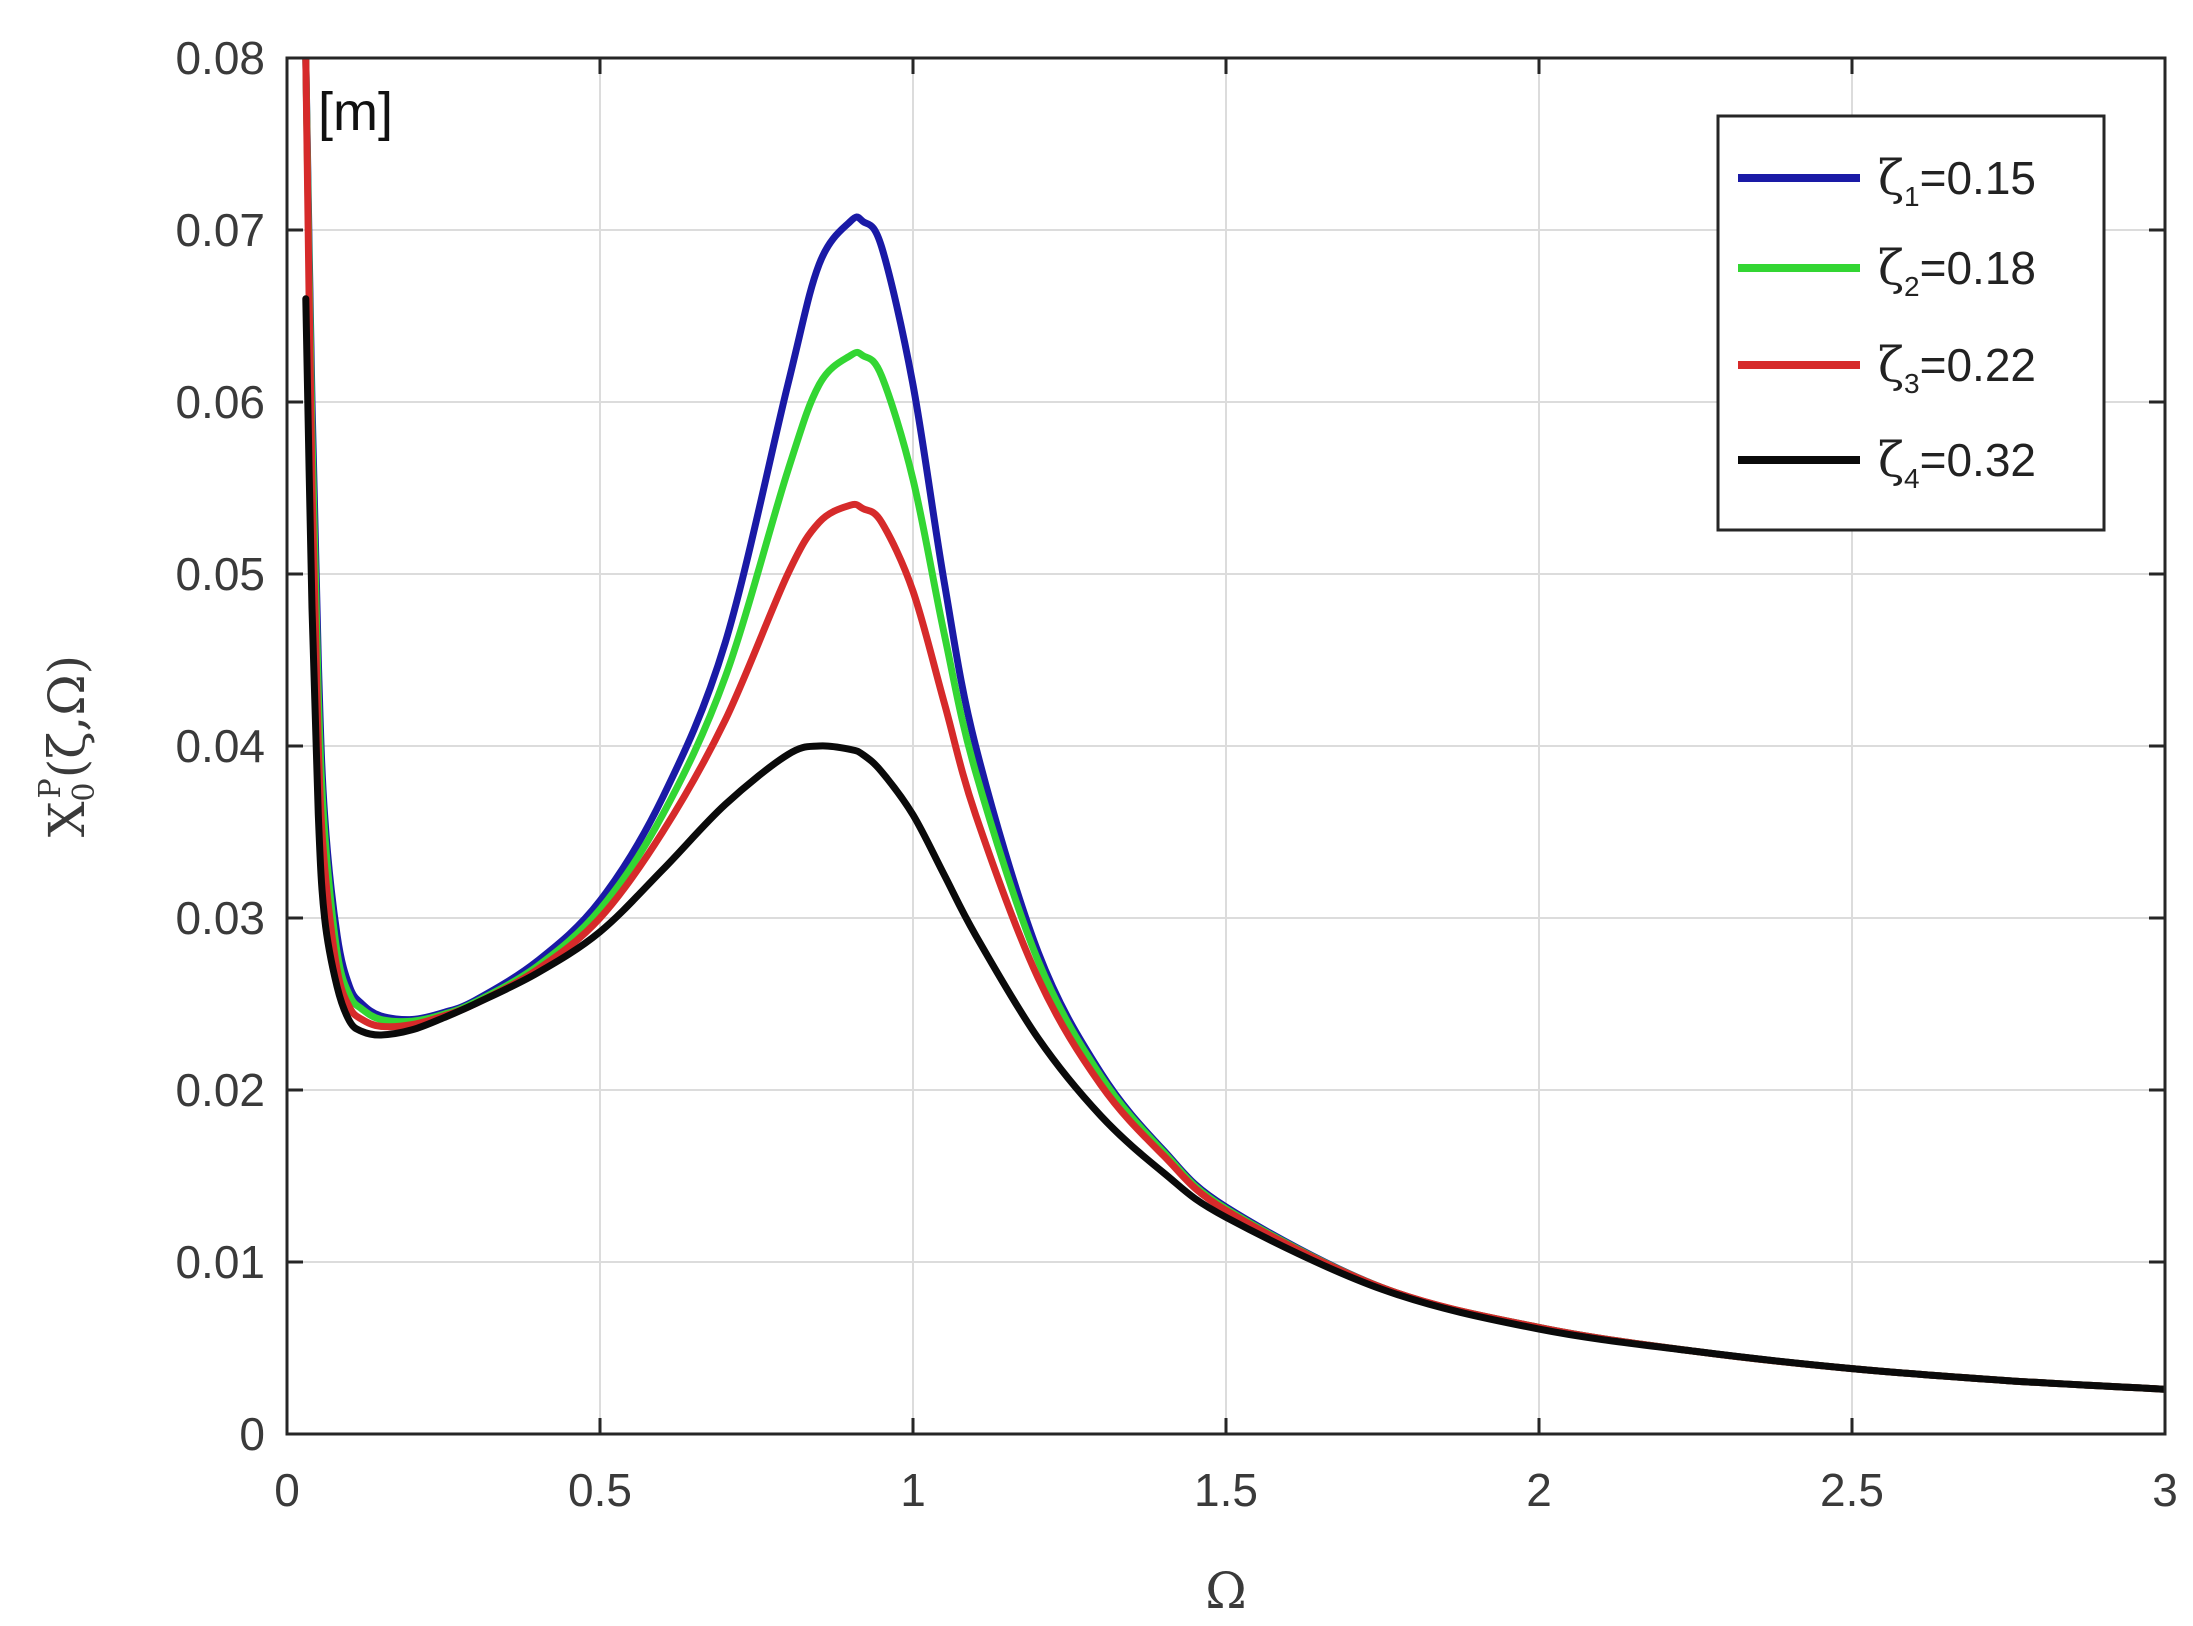  Describe the element at coordinates (220, 574) in the screenshot. I see `y-tick-label: 0.05` at that location.